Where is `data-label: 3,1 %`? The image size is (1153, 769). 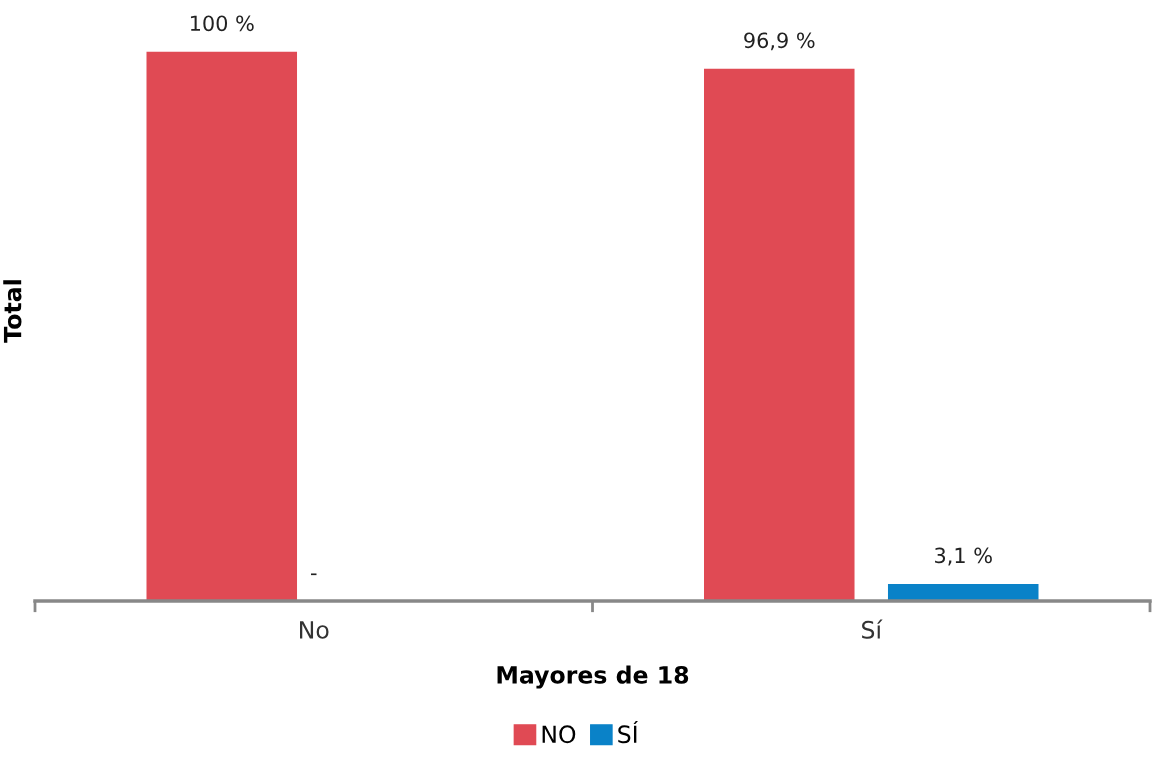
data-label: 3,1 % is located at coordinates (963, 556).